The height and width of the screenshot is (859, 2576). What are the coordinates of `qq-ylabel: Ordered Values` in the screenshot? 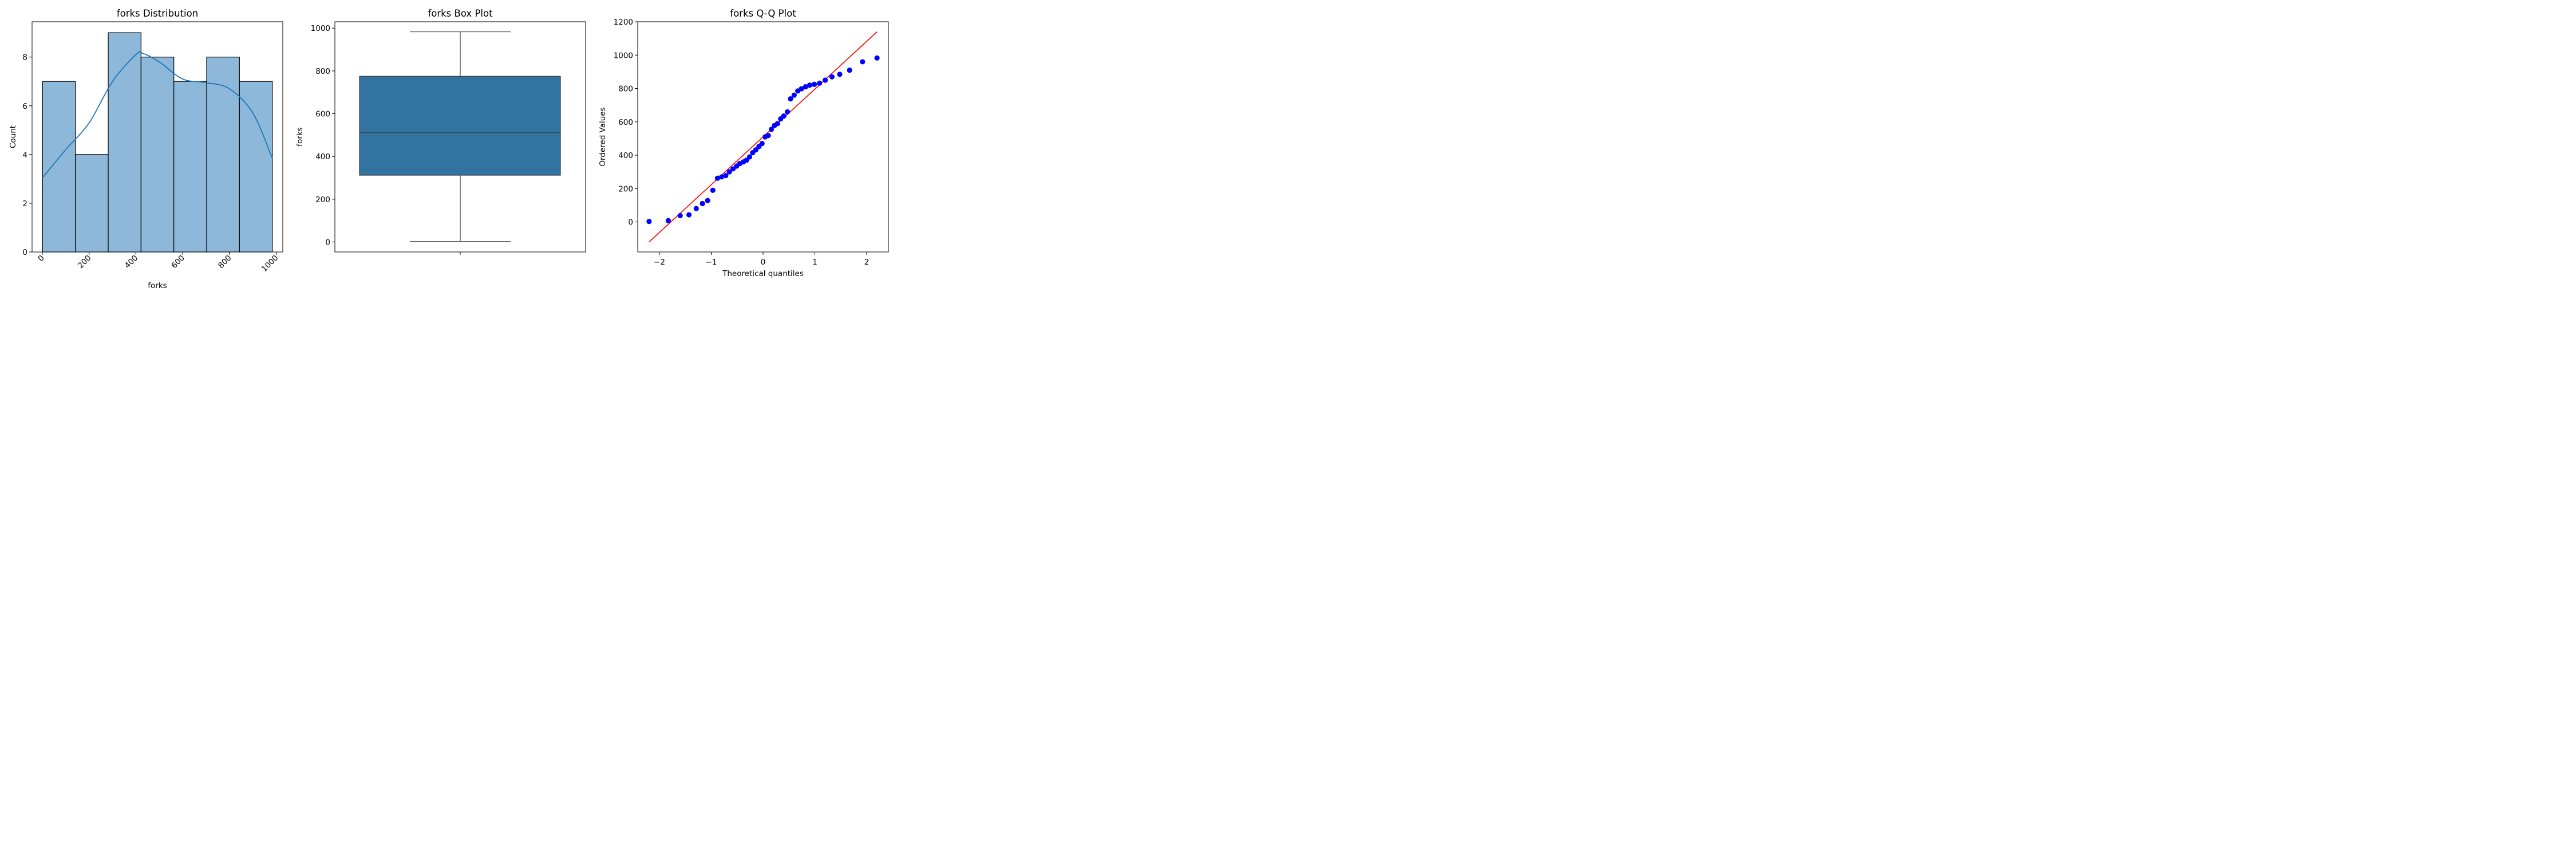 It's located at (602, 136).